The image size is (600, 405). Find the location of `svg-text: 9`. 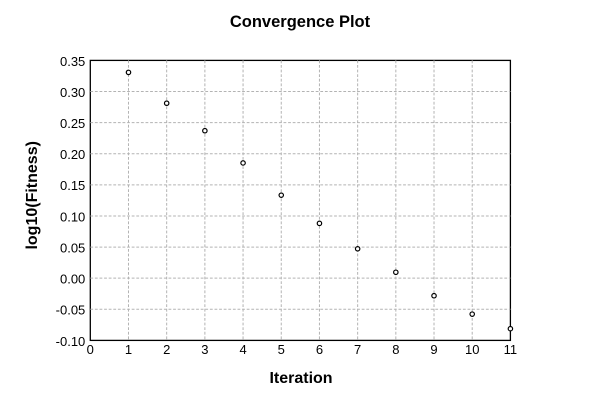

svg-text: 9 is located at coordinates (433, 349).